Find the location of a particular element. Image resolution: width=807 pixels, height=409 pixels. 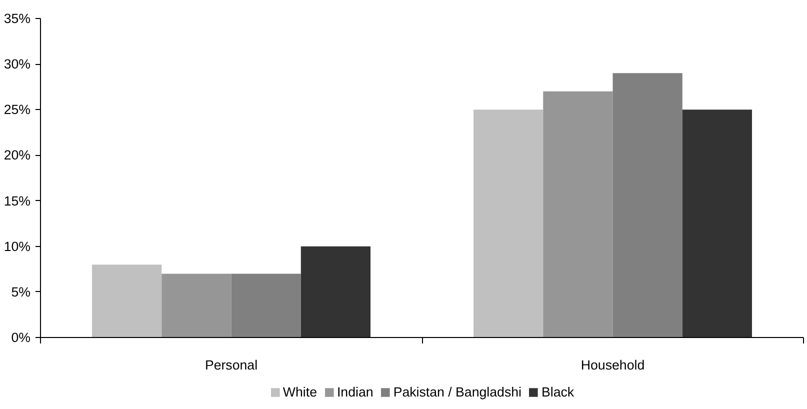

y-tick-label: 20% is located at coordinates (17, 155).